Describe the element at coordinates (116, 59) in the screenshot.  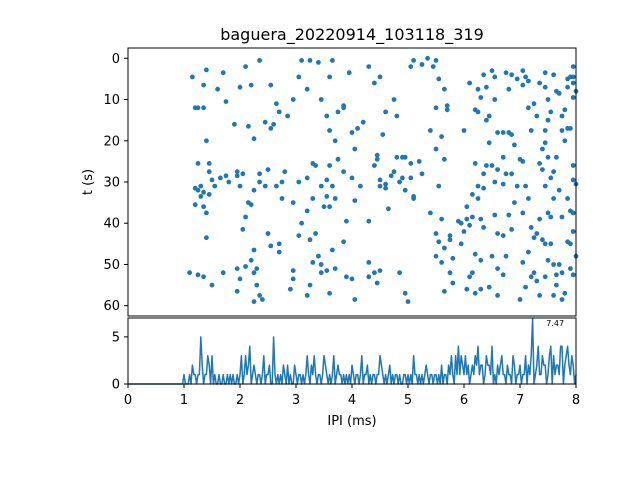
I see `y-tick-label: 0` at that location.